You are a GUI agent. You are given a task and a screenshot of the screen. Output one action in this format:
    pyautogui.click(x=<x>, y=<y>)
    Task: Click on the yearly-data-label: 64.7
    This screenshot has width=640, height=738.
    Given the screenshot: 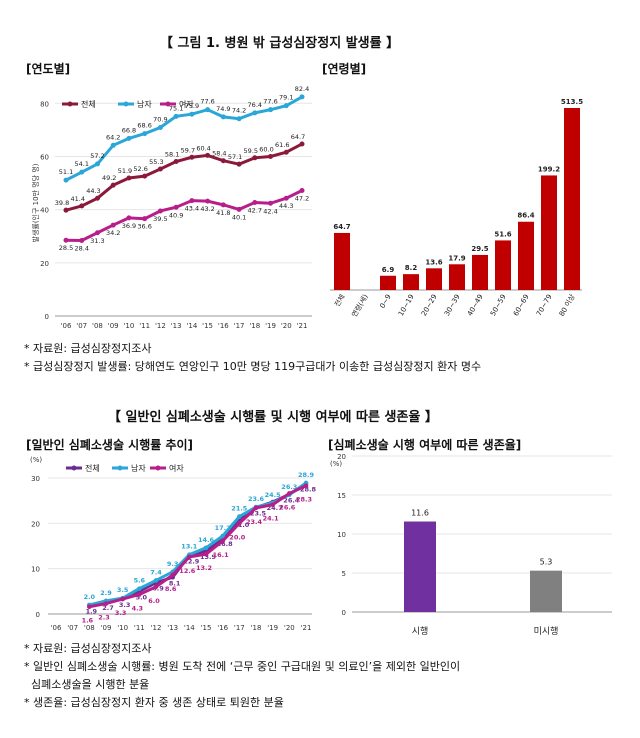 What is the action you would take?
    pyautogui.click(x=298, y=137)
    